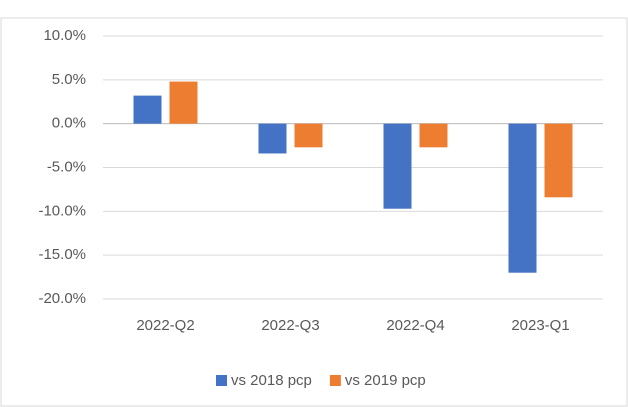 The height and width of the screenshot is (407, 628). I want to click on x-tick-label: 2022-Q2, so click(165, 325).